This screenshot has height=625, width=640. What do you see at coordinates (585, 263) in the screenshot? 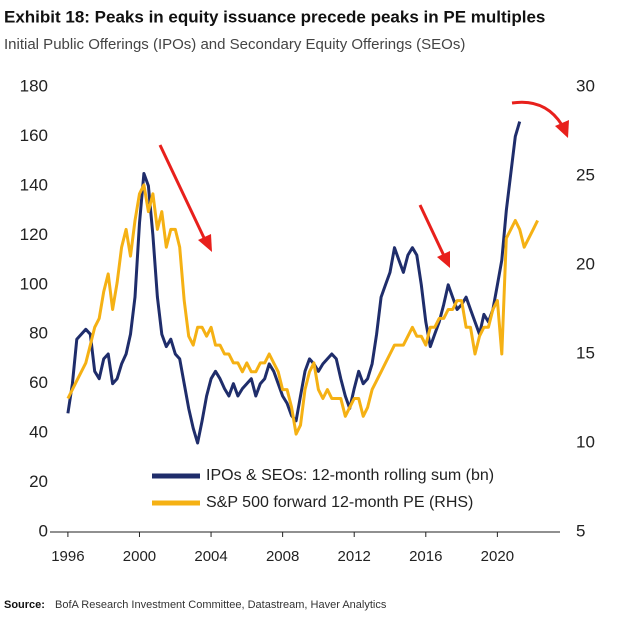
I see `y2-tick-label: 20` at bounding box center [585, 263].